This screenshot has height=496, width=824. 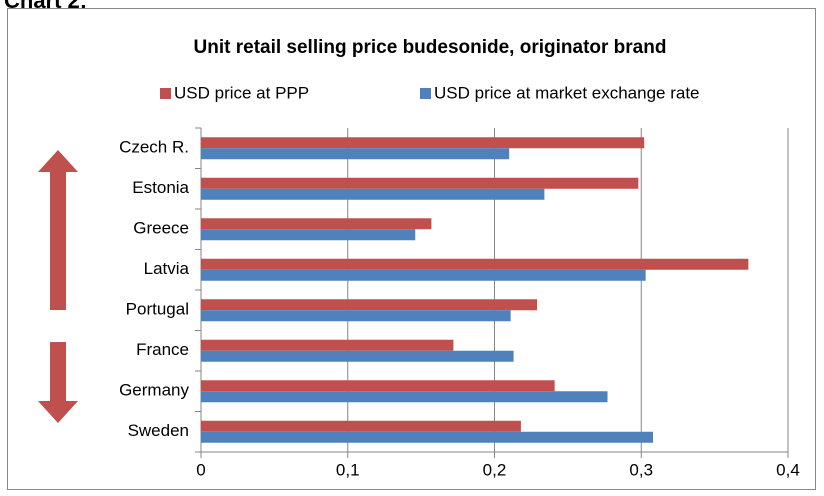 I want to click on chart-heading: Chart 2:, so click(x=45, y=6).